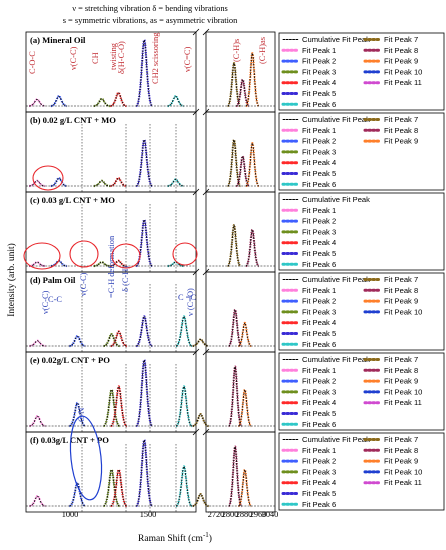 The width and height of the screenshot is (446, 550). I want to click on legend-entry: Fit Peak 6, so click(319, 264).